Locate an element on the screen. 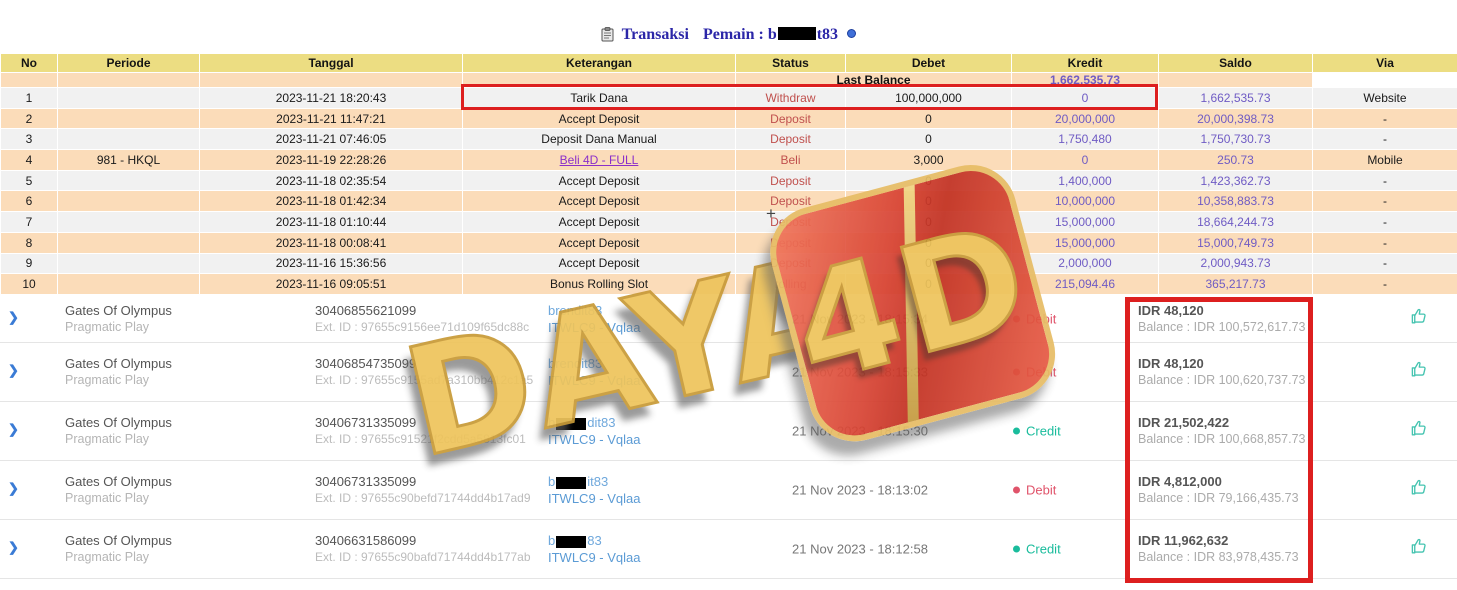 The height and width of the screenshot is (590, 1457). beli-4d-link: Beli 4D - FULL is located at coordinates (599, 159).